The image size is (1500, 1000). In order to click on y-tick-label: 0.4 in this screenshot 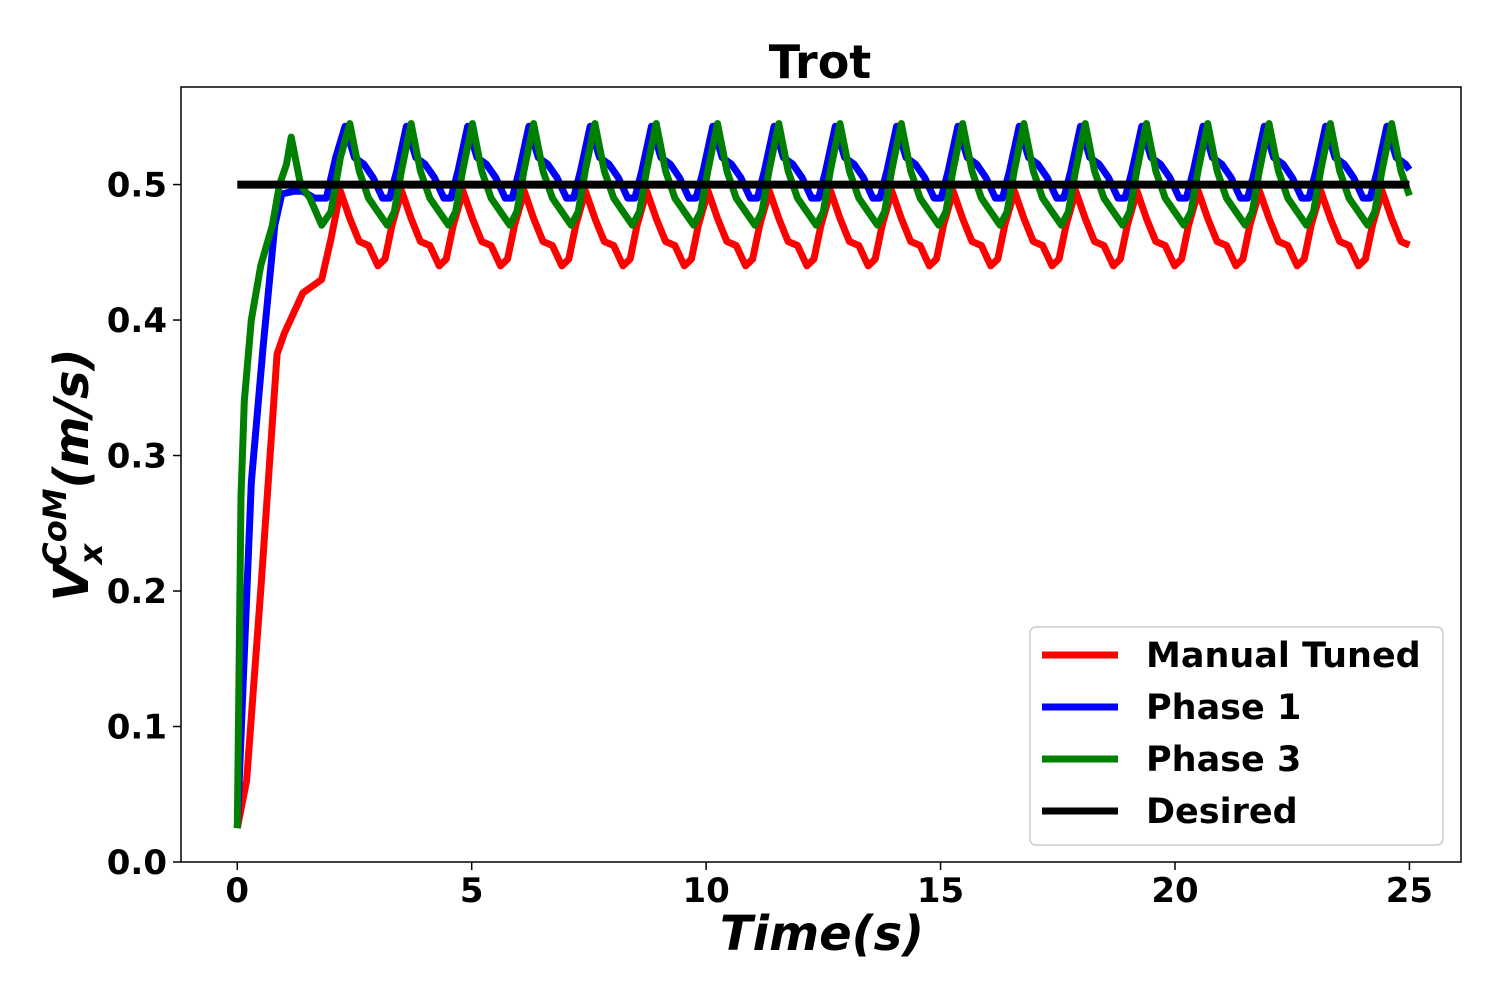, I will do `click(137, 321)`.